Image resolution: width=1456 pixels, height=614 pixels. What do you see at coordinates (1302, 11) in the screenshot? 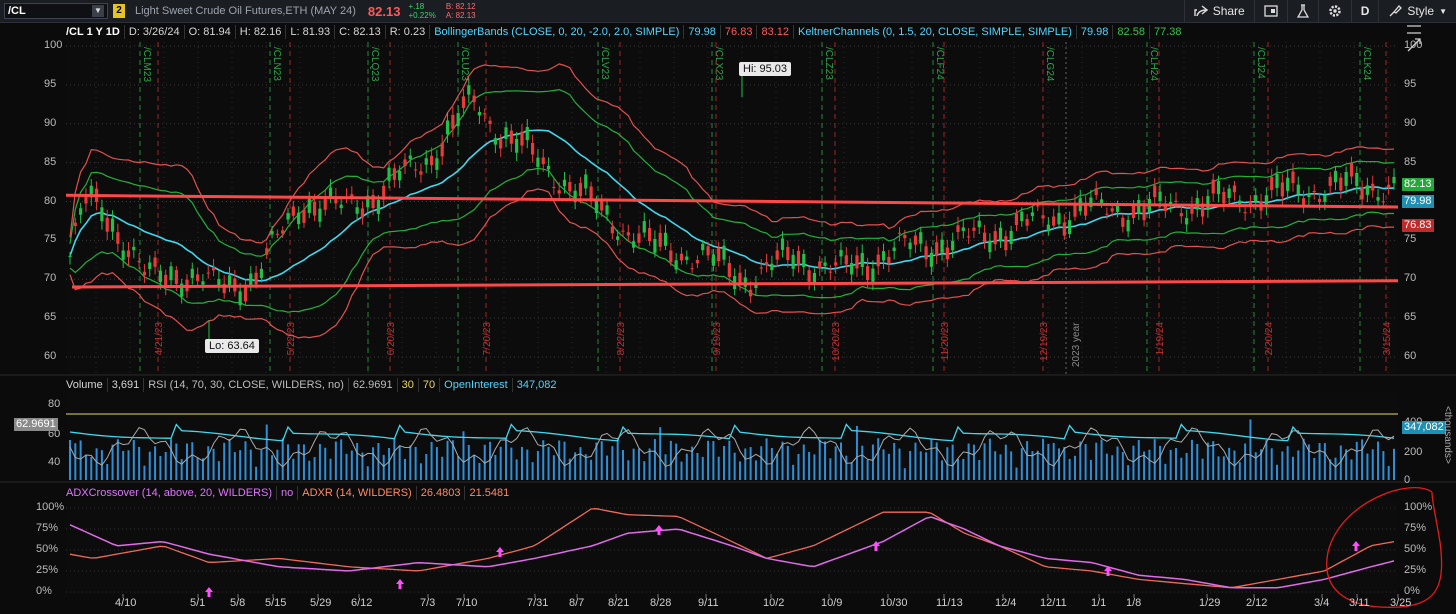
I see `studies-button` at bounding box center [1302, 11].